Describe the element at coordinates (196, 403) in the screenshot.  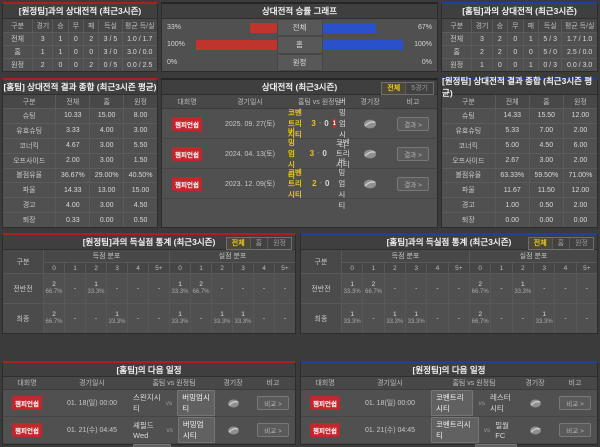
I see `away-team-name: 버밍엄시티` at that location.